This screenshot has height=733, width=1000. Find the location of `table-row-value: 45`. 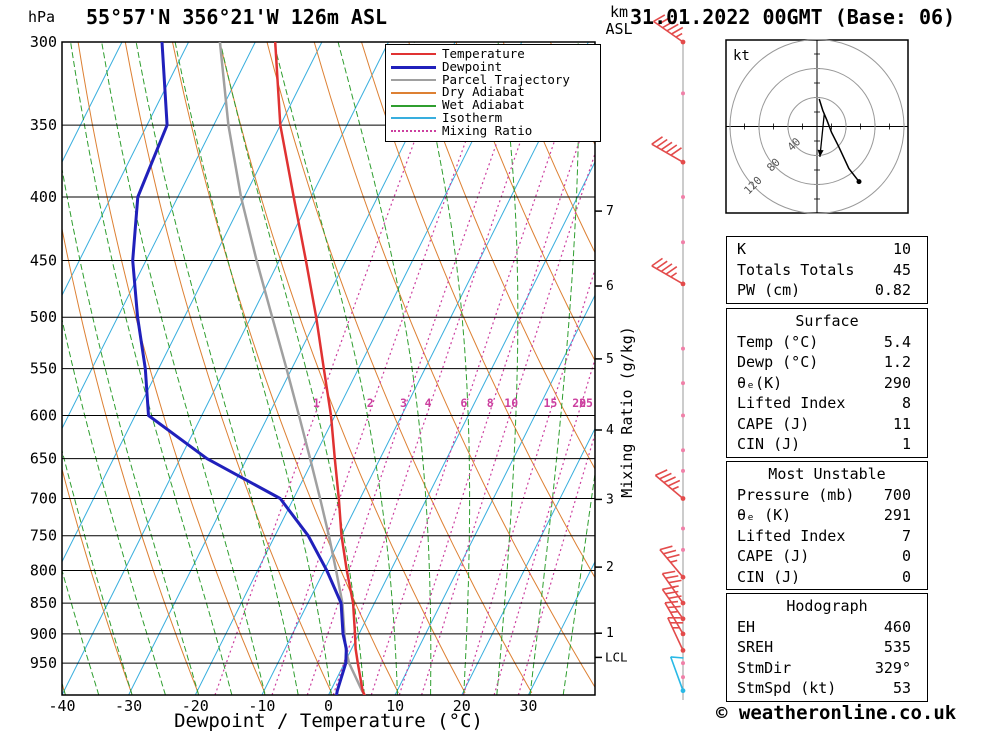

table-row-value: 45 is located at coordinates (901, 269).